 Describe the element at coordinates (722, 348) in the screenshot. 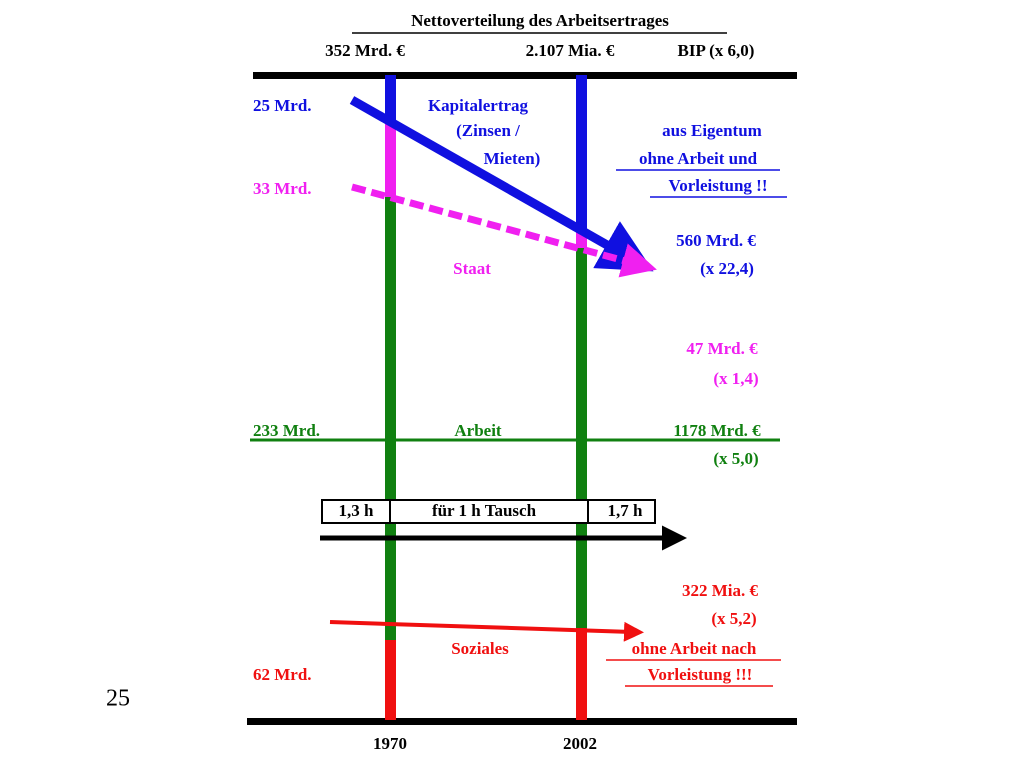

I see `staat-end: 47 Mrd. €` at that location.